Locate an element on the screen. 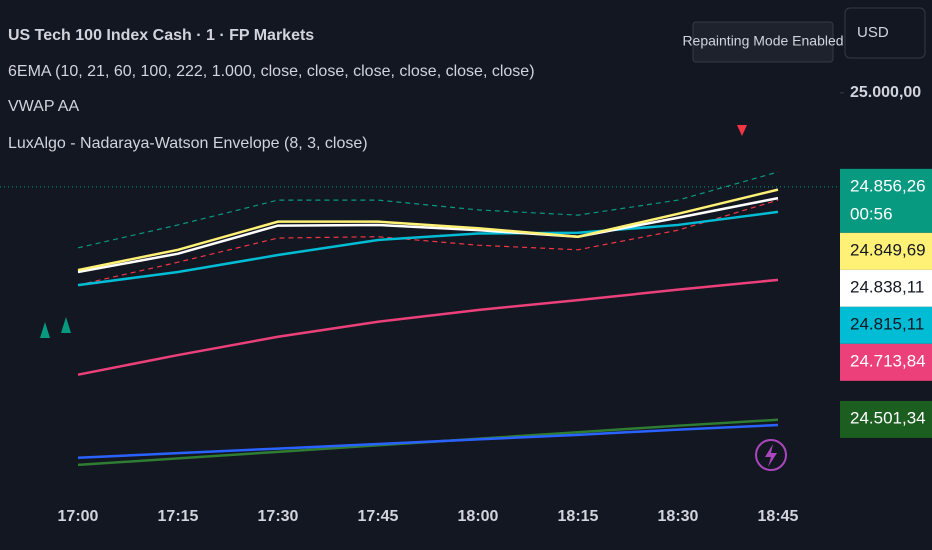 The width and height of the screenshot is (932, 550). signal-down is located at coordinates (742, 130).